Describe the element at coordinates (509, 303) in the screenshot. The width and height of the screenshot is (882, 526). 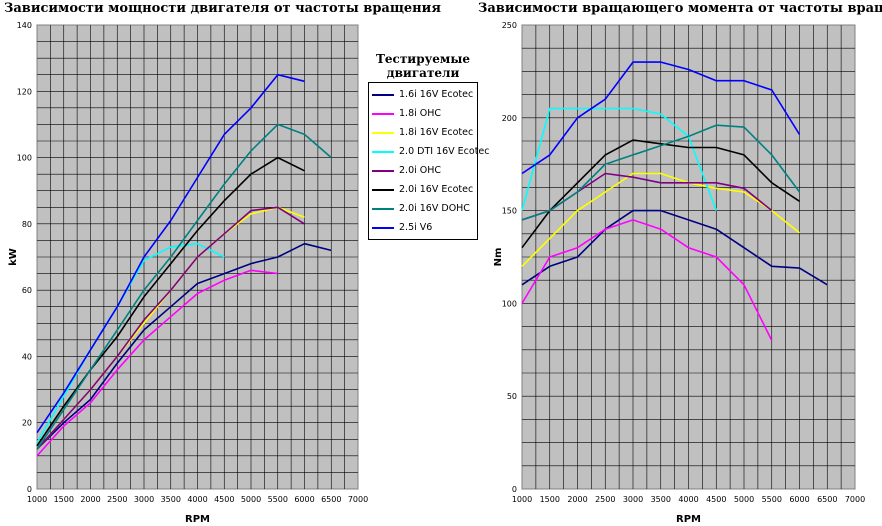
I see `torque-y-tick-label: 100` at that location.